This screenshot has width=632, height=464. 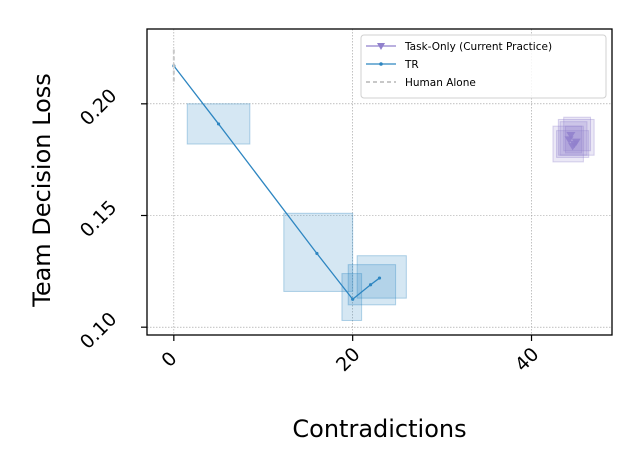 I want to click on legend-frame, so click(x=483, y=66).